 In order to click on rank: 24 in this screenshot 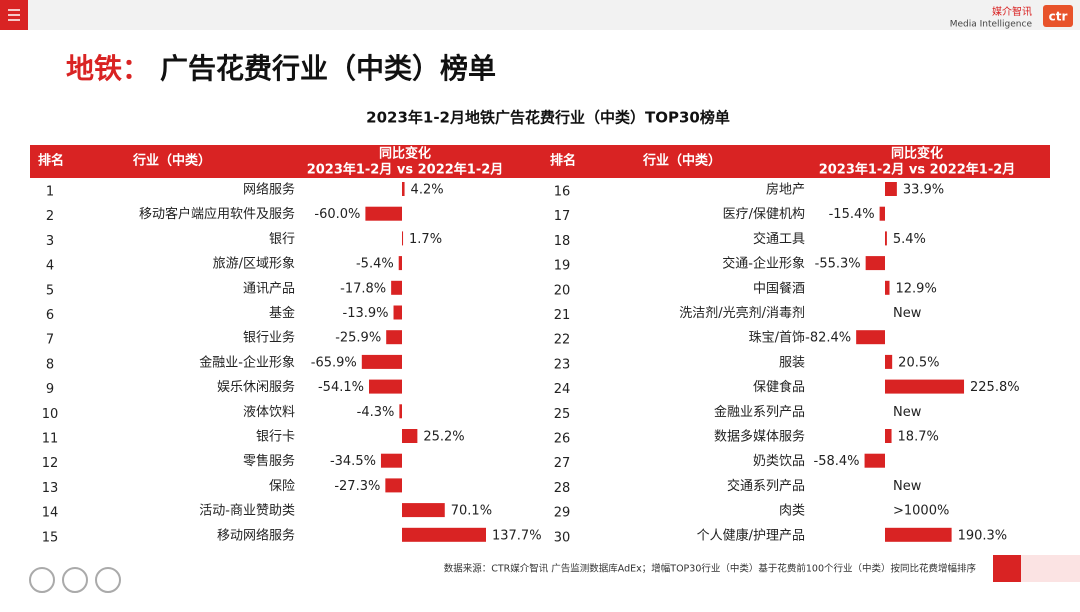, I will do `click(562, 389)`.